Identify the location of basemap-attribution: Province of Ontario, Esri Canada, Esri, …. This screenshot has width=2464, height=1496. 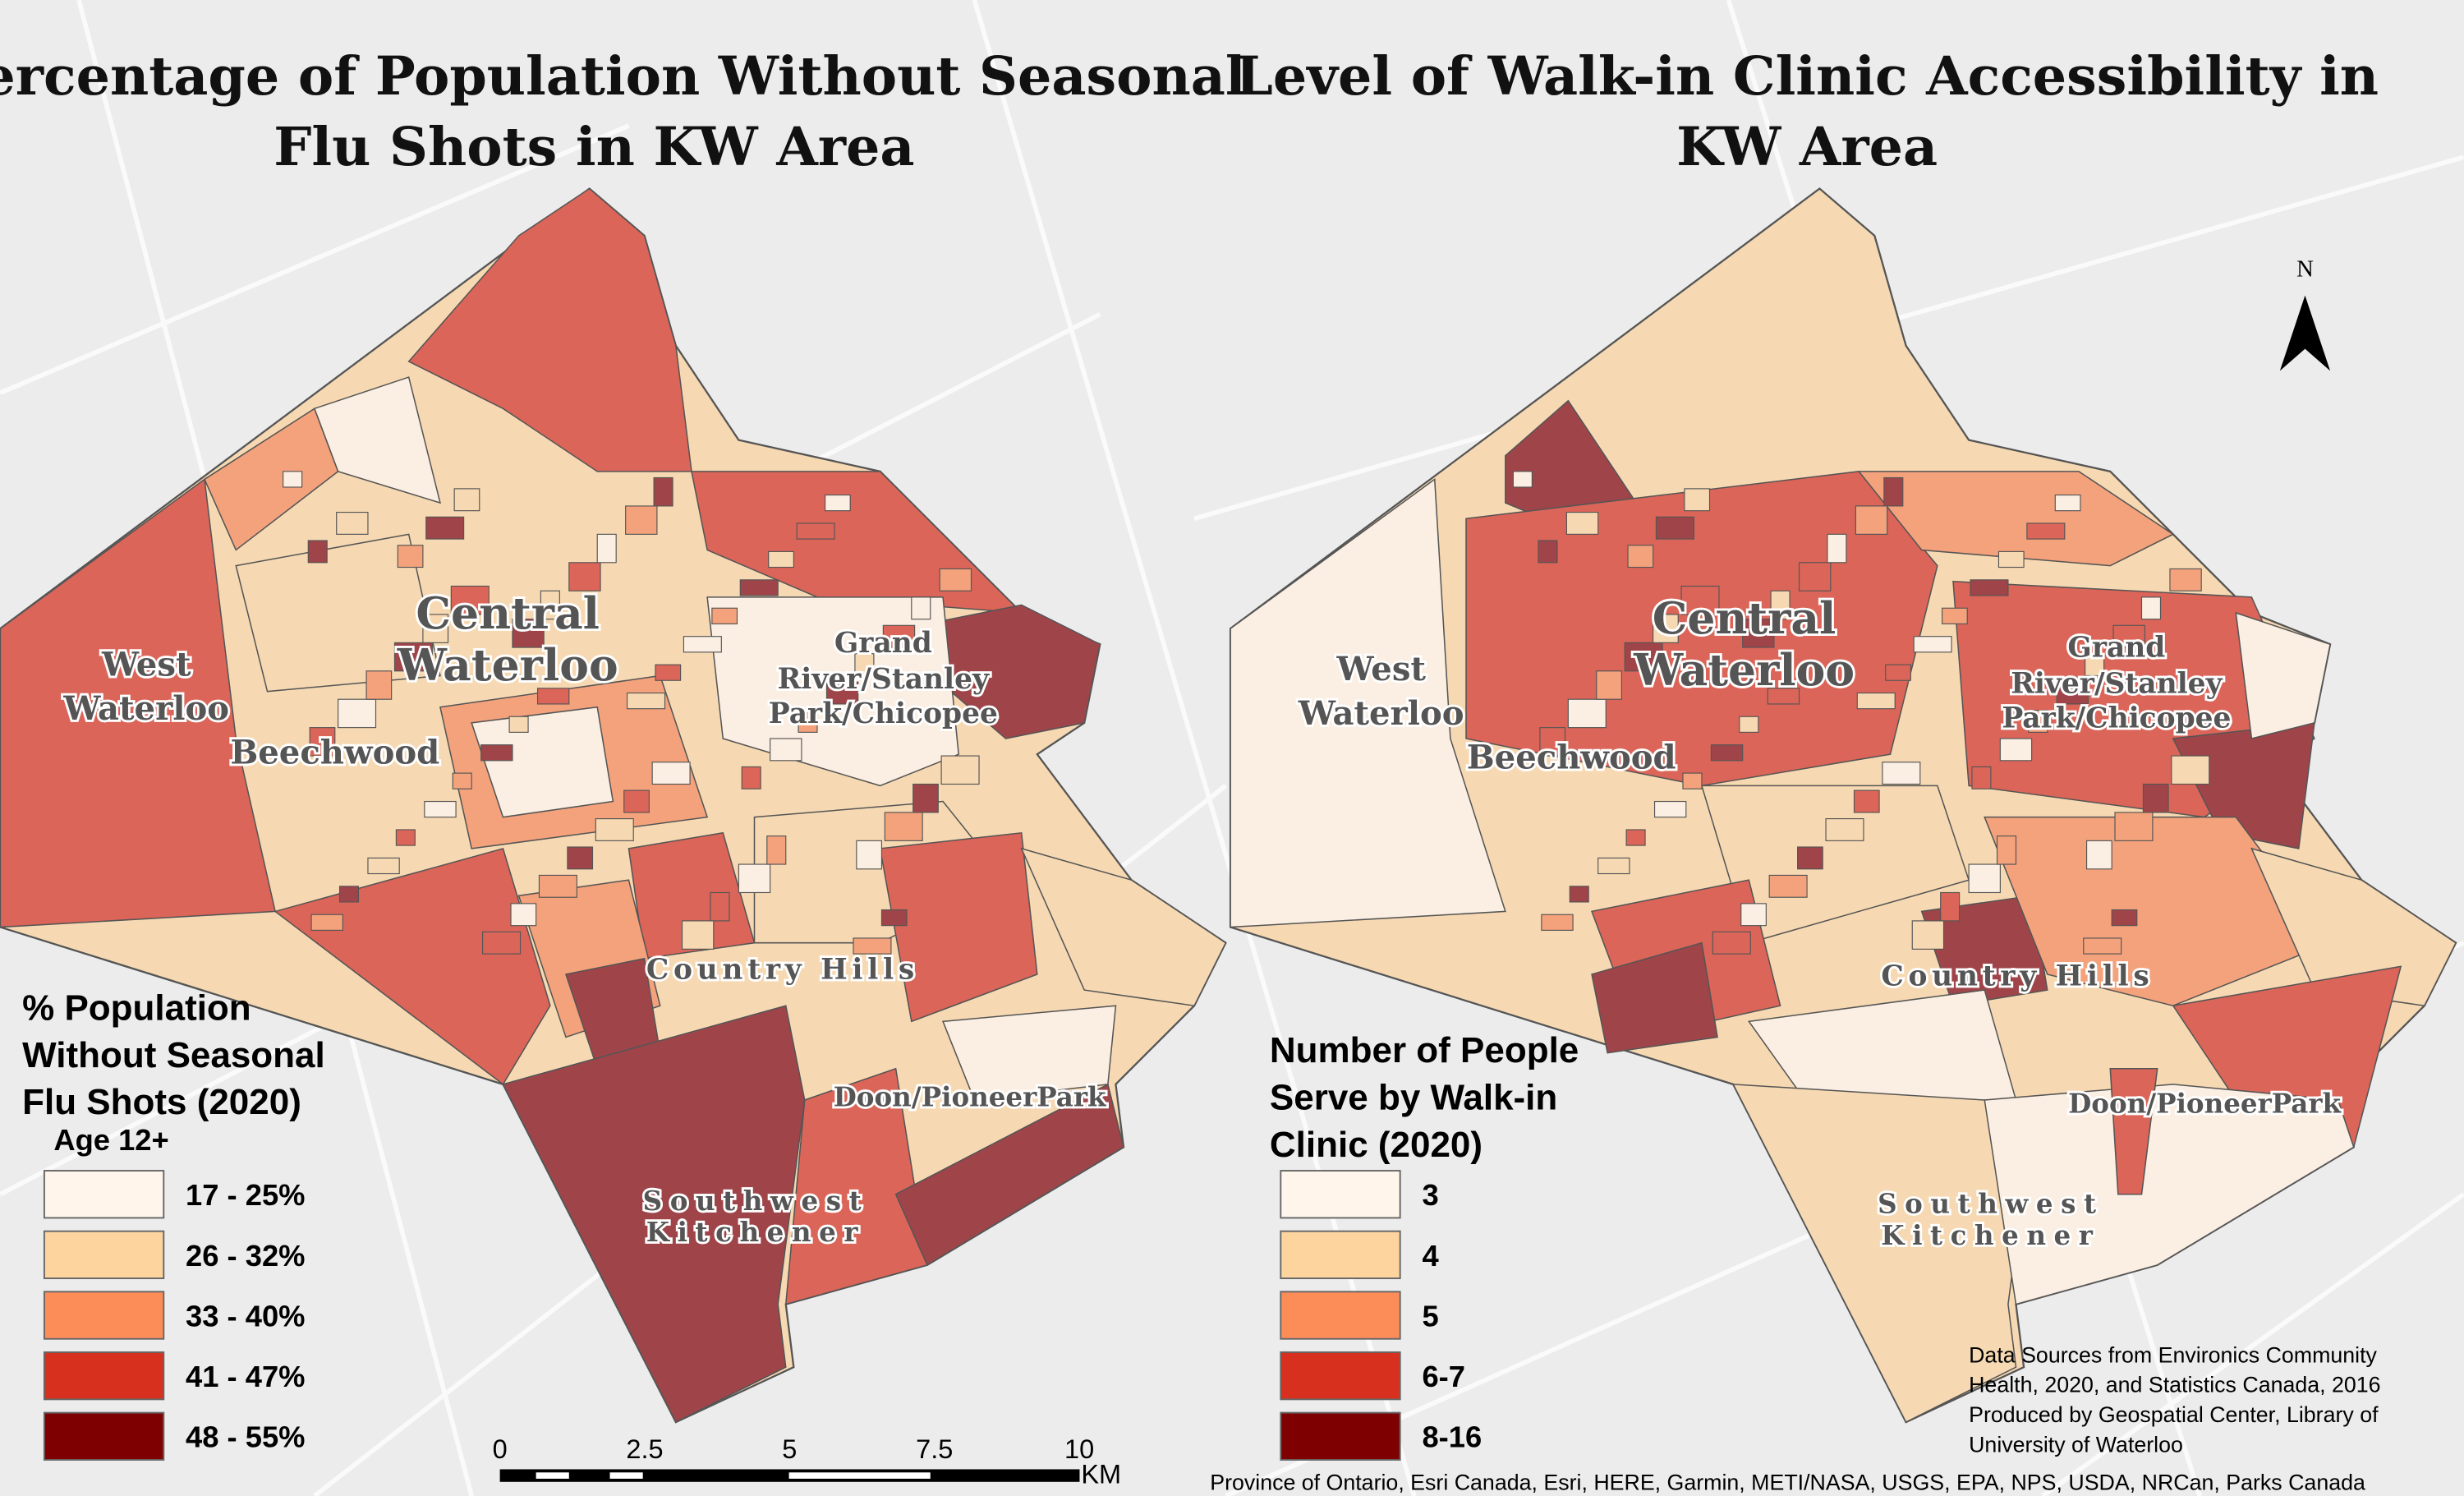
(1787, 1482).